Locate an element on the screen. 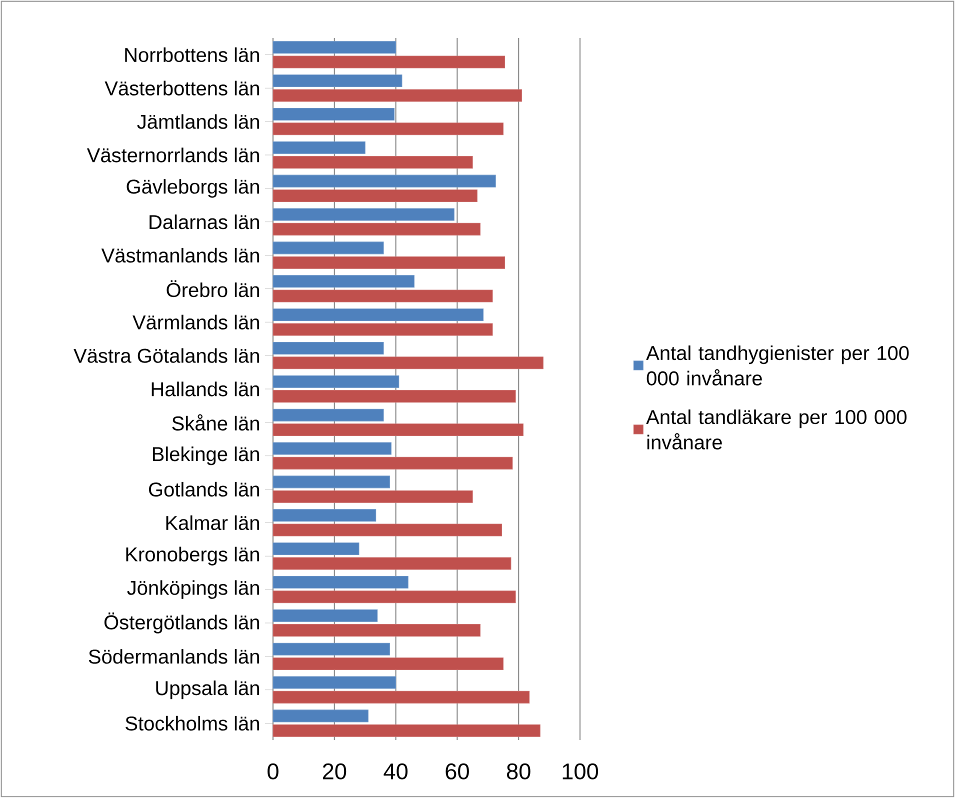 The height and width of the screenshot is (798, 955). y-tick-label: Hallands län is located at coordinates (205, 389).